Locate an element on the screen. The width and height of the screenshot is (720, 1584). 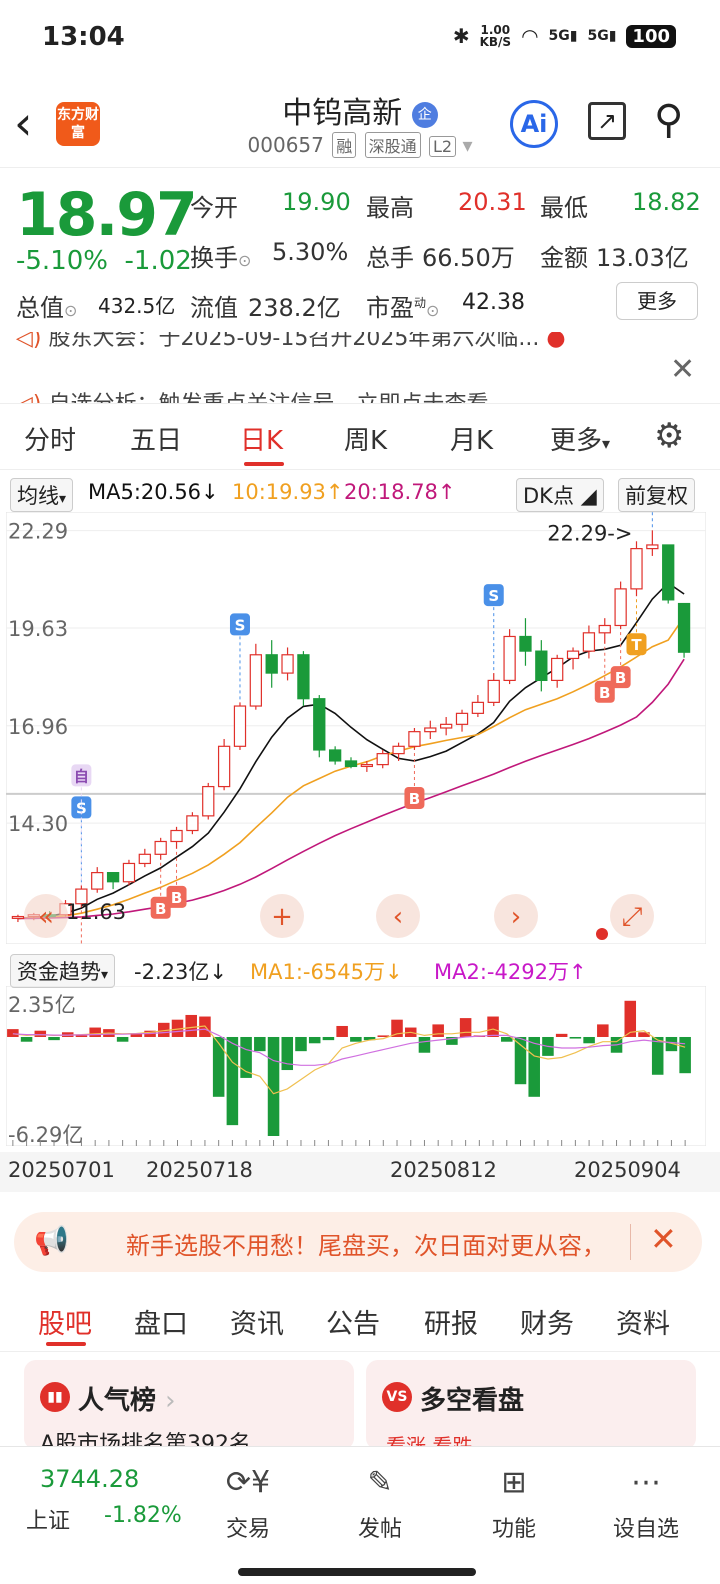
live-dot is located at coordinates (602, 934).